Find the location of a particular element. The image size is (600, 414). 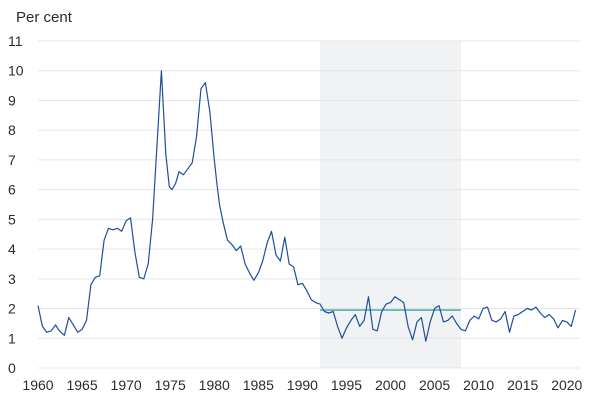

y-tick-label: 1 is located at coordinates (12, 338).